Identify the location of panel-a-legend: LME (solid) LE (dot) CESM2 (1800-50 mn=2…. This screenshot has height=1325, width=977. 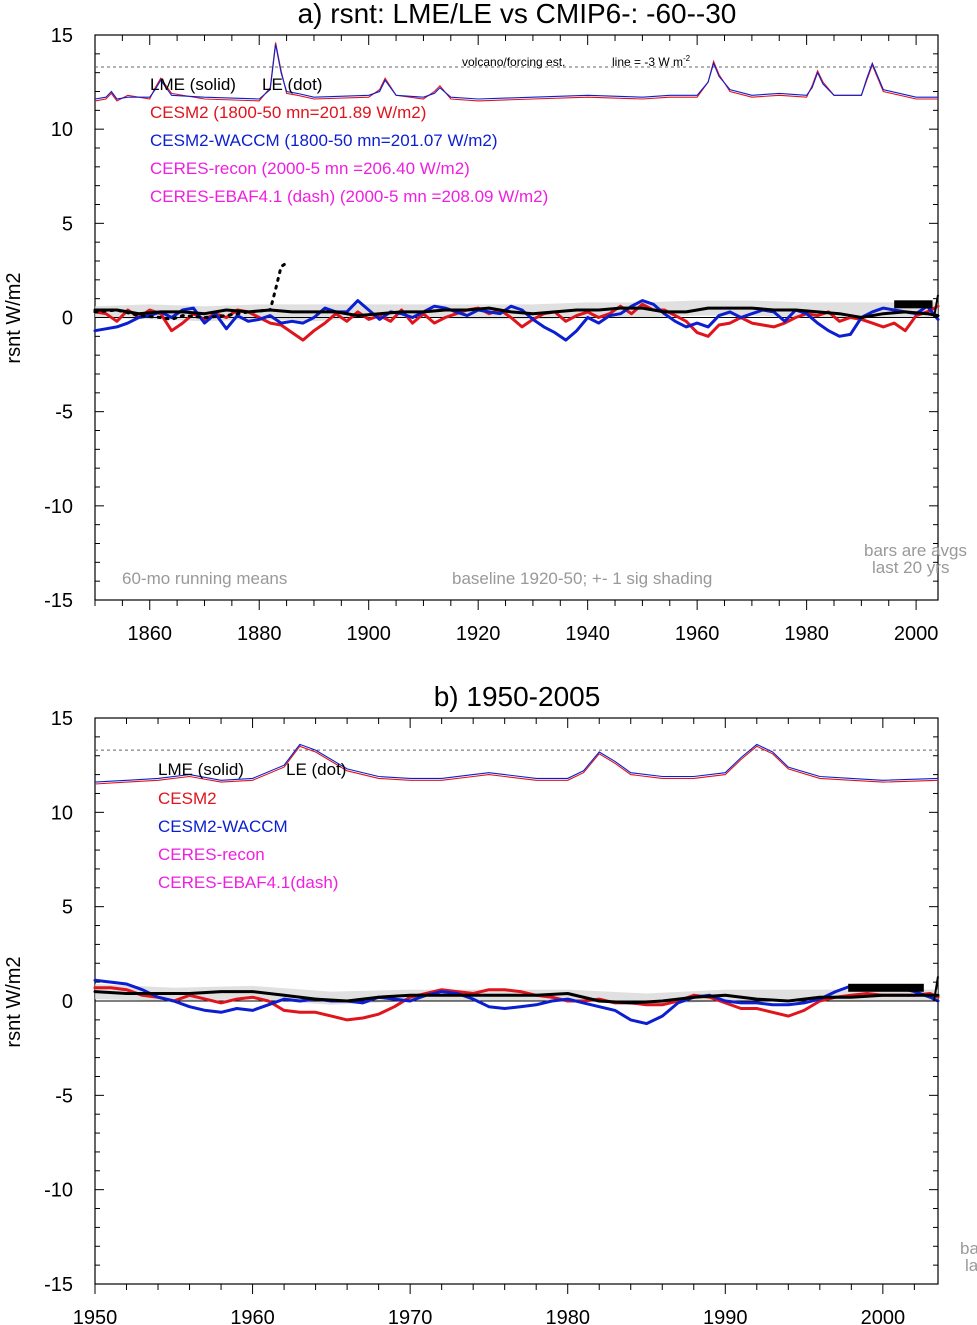
(349, 140).